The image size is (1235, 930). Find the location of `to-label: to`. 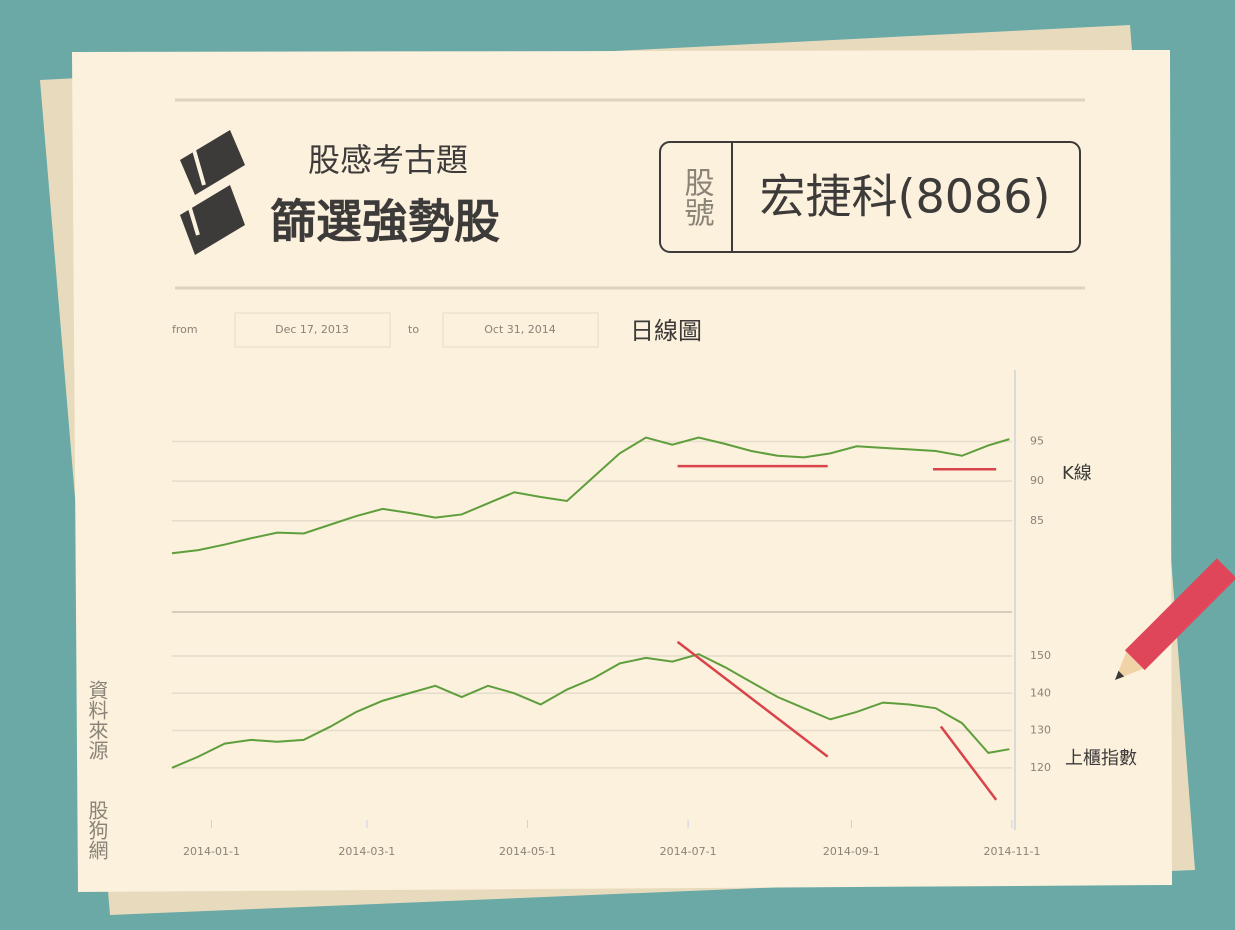

to-label: to is located at coordinates (413, 329).